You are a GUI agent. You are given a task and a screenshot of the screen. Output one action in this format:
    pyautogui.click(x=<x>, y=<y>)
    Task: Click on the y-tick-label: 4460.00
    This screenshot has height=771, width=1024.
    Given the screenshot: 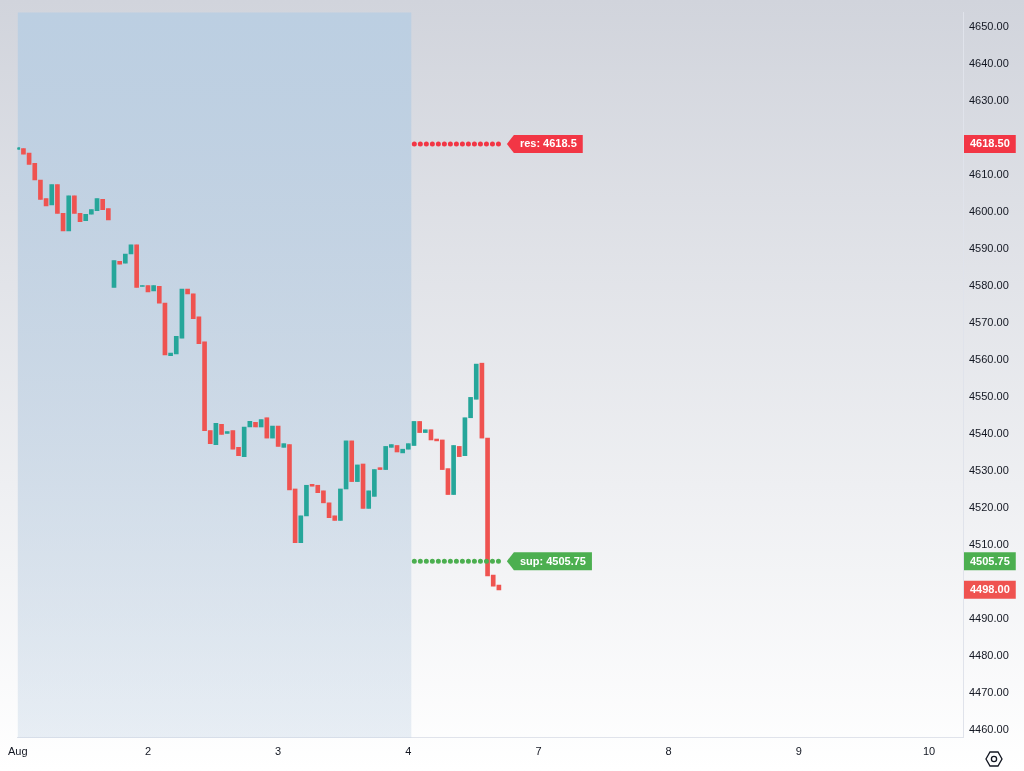 What is the action you would take?
    pyautogui.click(x=989, y=729)
    